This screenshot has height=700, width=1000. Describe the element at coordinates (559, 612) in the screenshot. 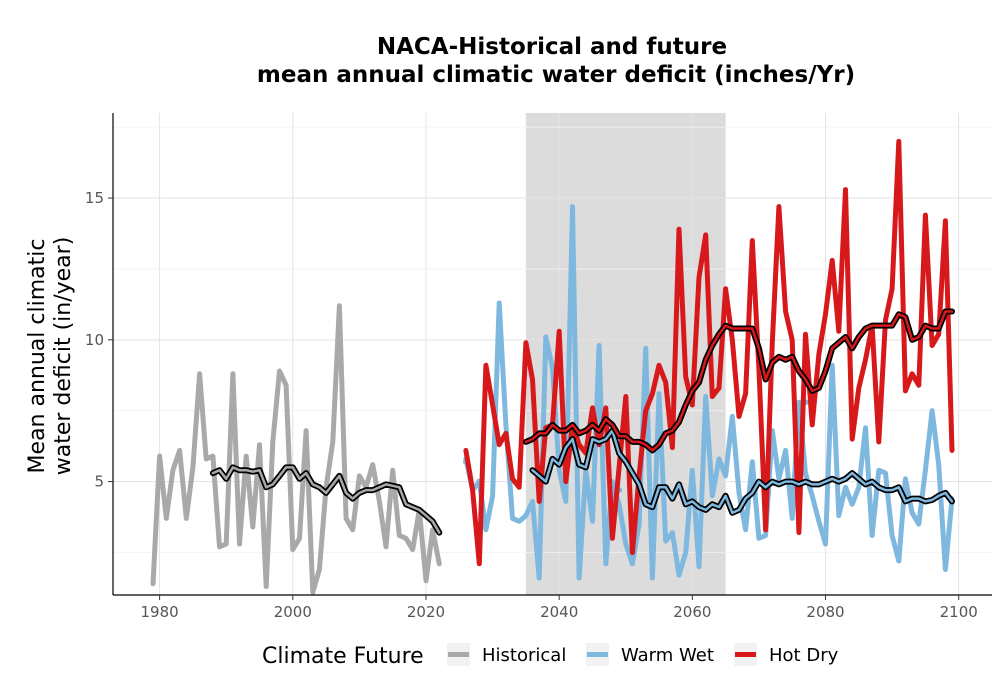

I see `x-tick-label: 2040` at that location.